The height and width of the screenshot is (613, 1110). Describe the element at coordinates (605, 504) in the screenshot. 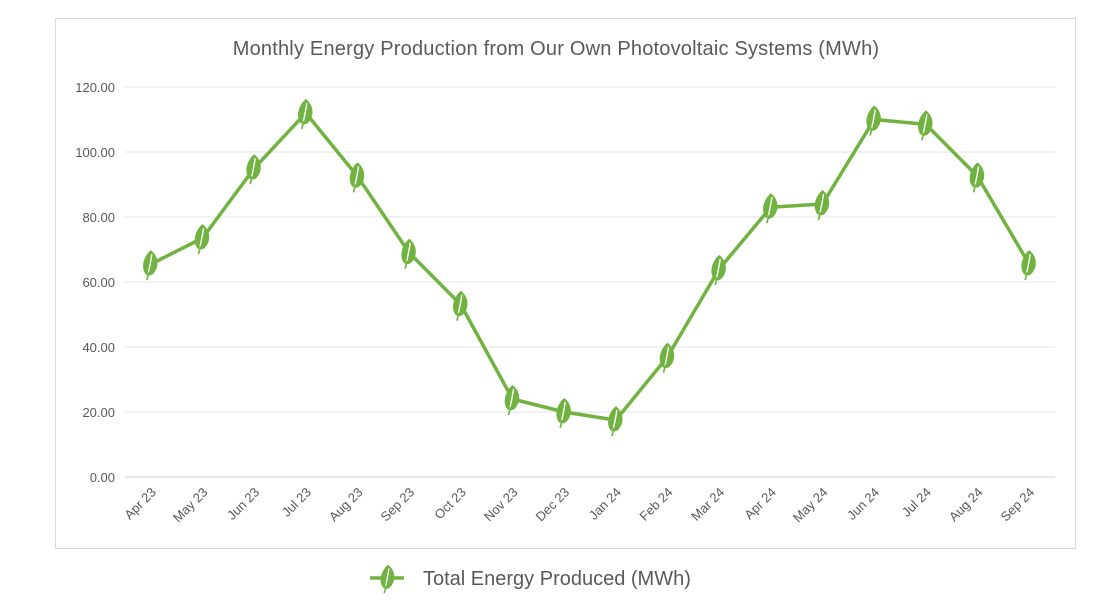

I see `x-tick-label: Jan 24` at that location.